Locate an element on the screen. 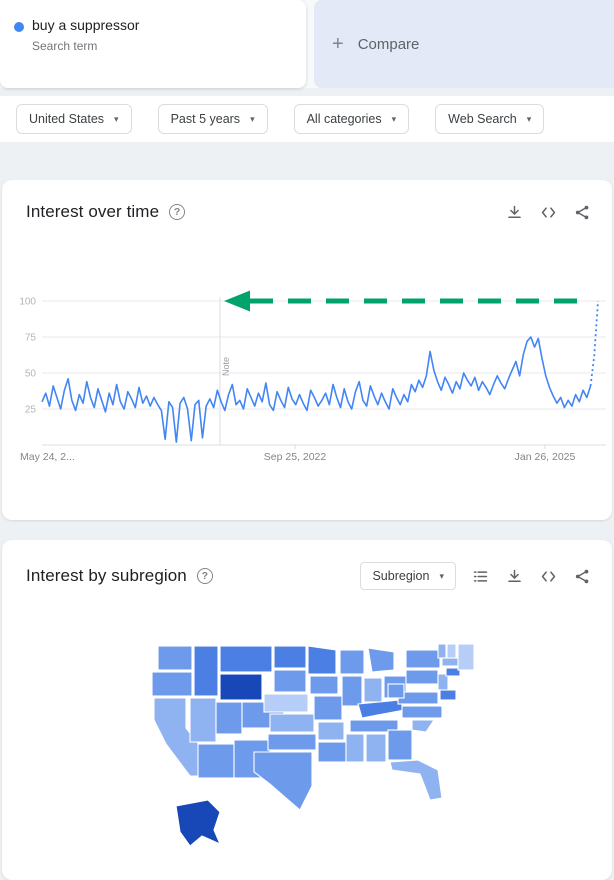 The image size is (614, 880). interest-by-subregion-title: Interest by subregion is located at coordinates (106, 575).